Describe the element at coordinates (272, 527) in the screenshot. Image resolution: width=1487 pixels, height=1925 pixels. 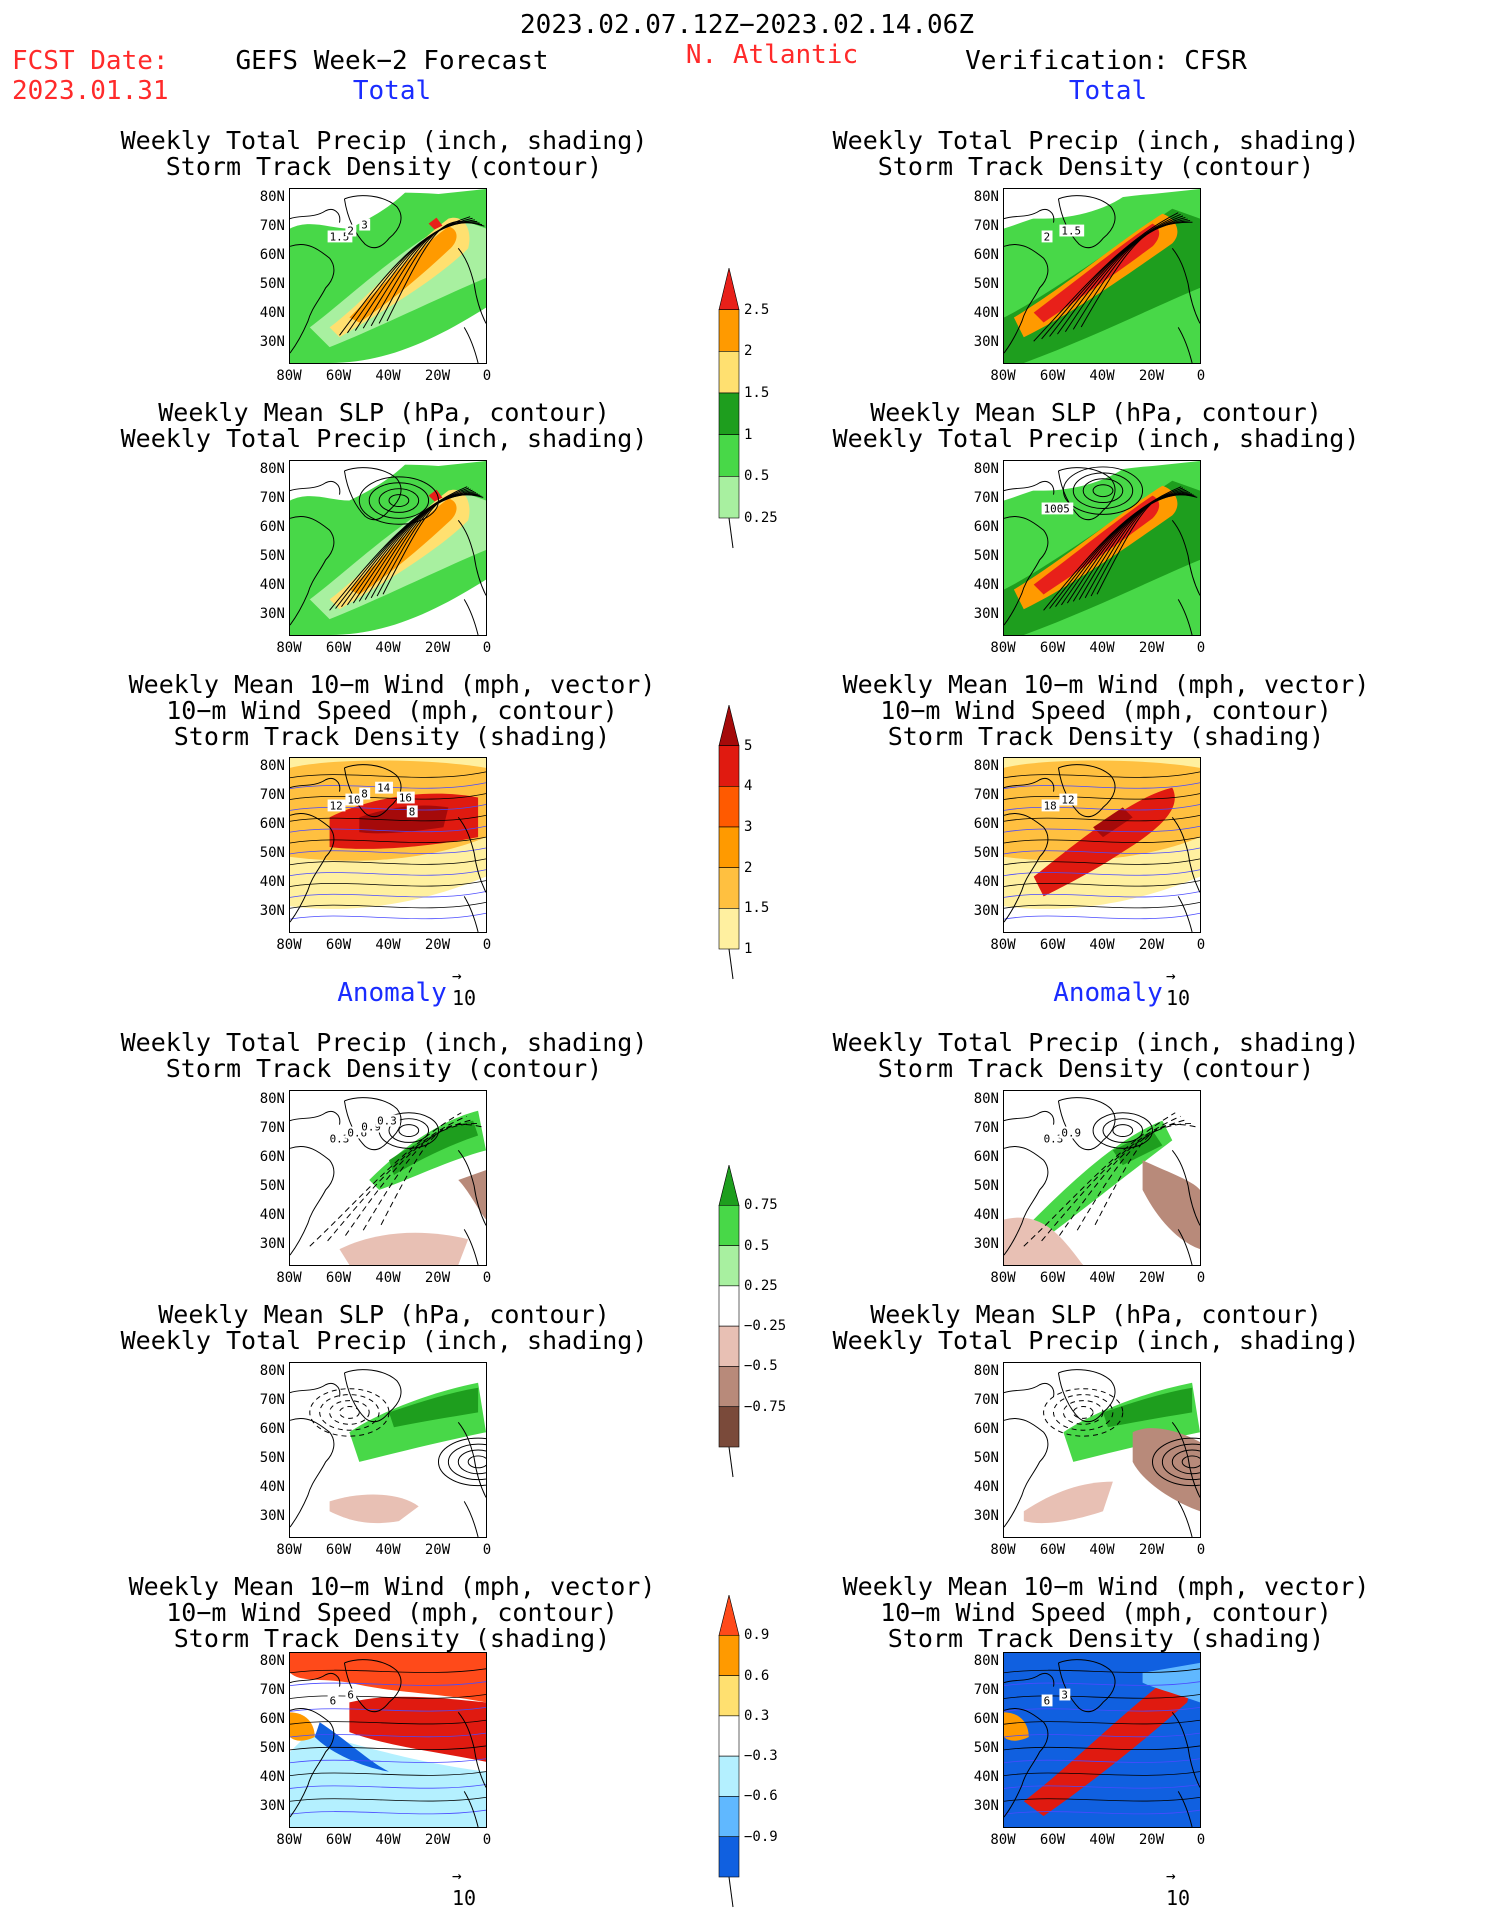
I see `lat-label: 60N` at that location.